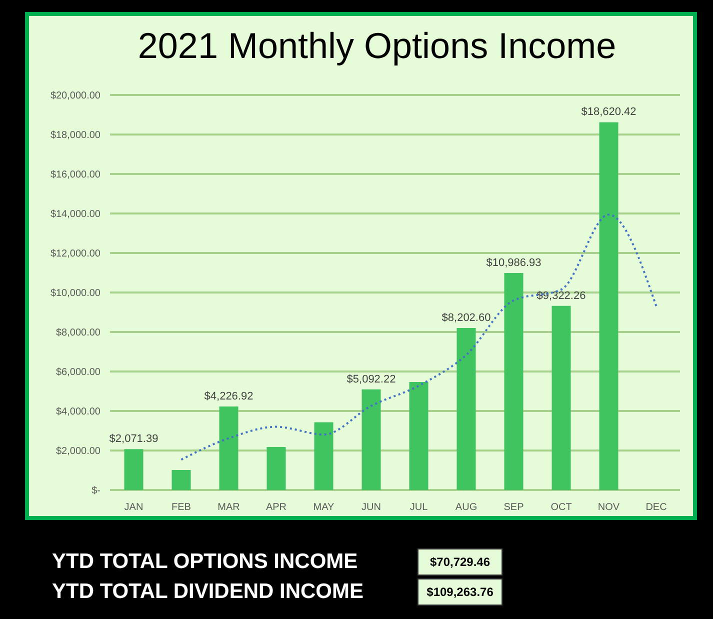 This screenshot has height=619, width=713. What do you see at coordinates (466, 318) in the screenshot?
I see `data-label: $8,202.60` at bounding box center [466, 318].